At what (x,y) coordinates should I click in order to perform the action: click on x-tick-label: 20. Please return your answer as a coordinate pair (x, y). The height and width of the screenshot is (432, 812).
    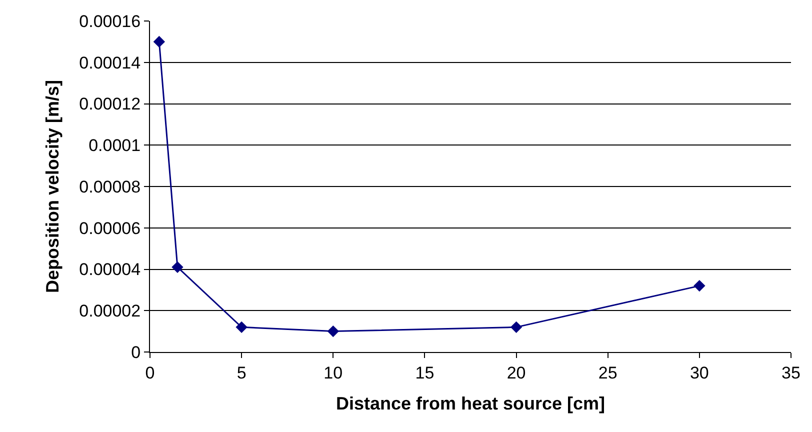
    Looking at the image, I should click on (516, 372).